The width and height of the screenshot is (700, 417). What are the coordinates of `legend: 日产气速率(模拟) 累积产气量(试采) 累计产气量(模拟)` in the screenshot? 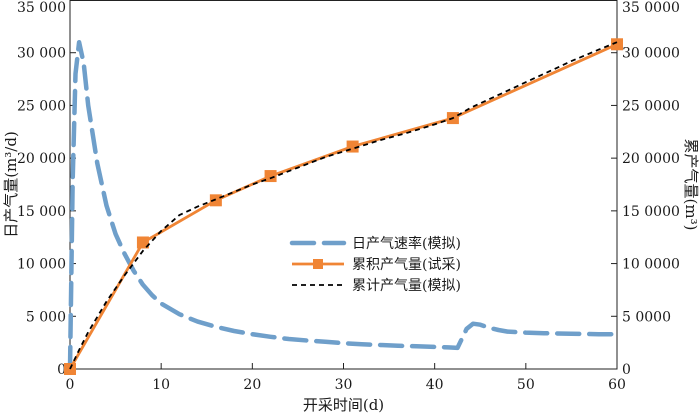 It's located at (375, 264).